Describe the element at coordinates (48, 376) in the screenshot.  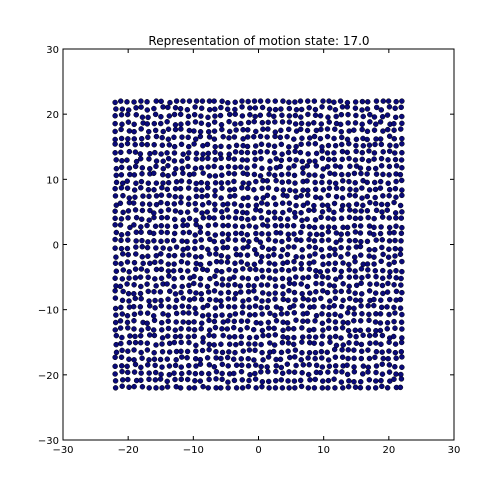
I see `y-tick-label: −20` at that location.